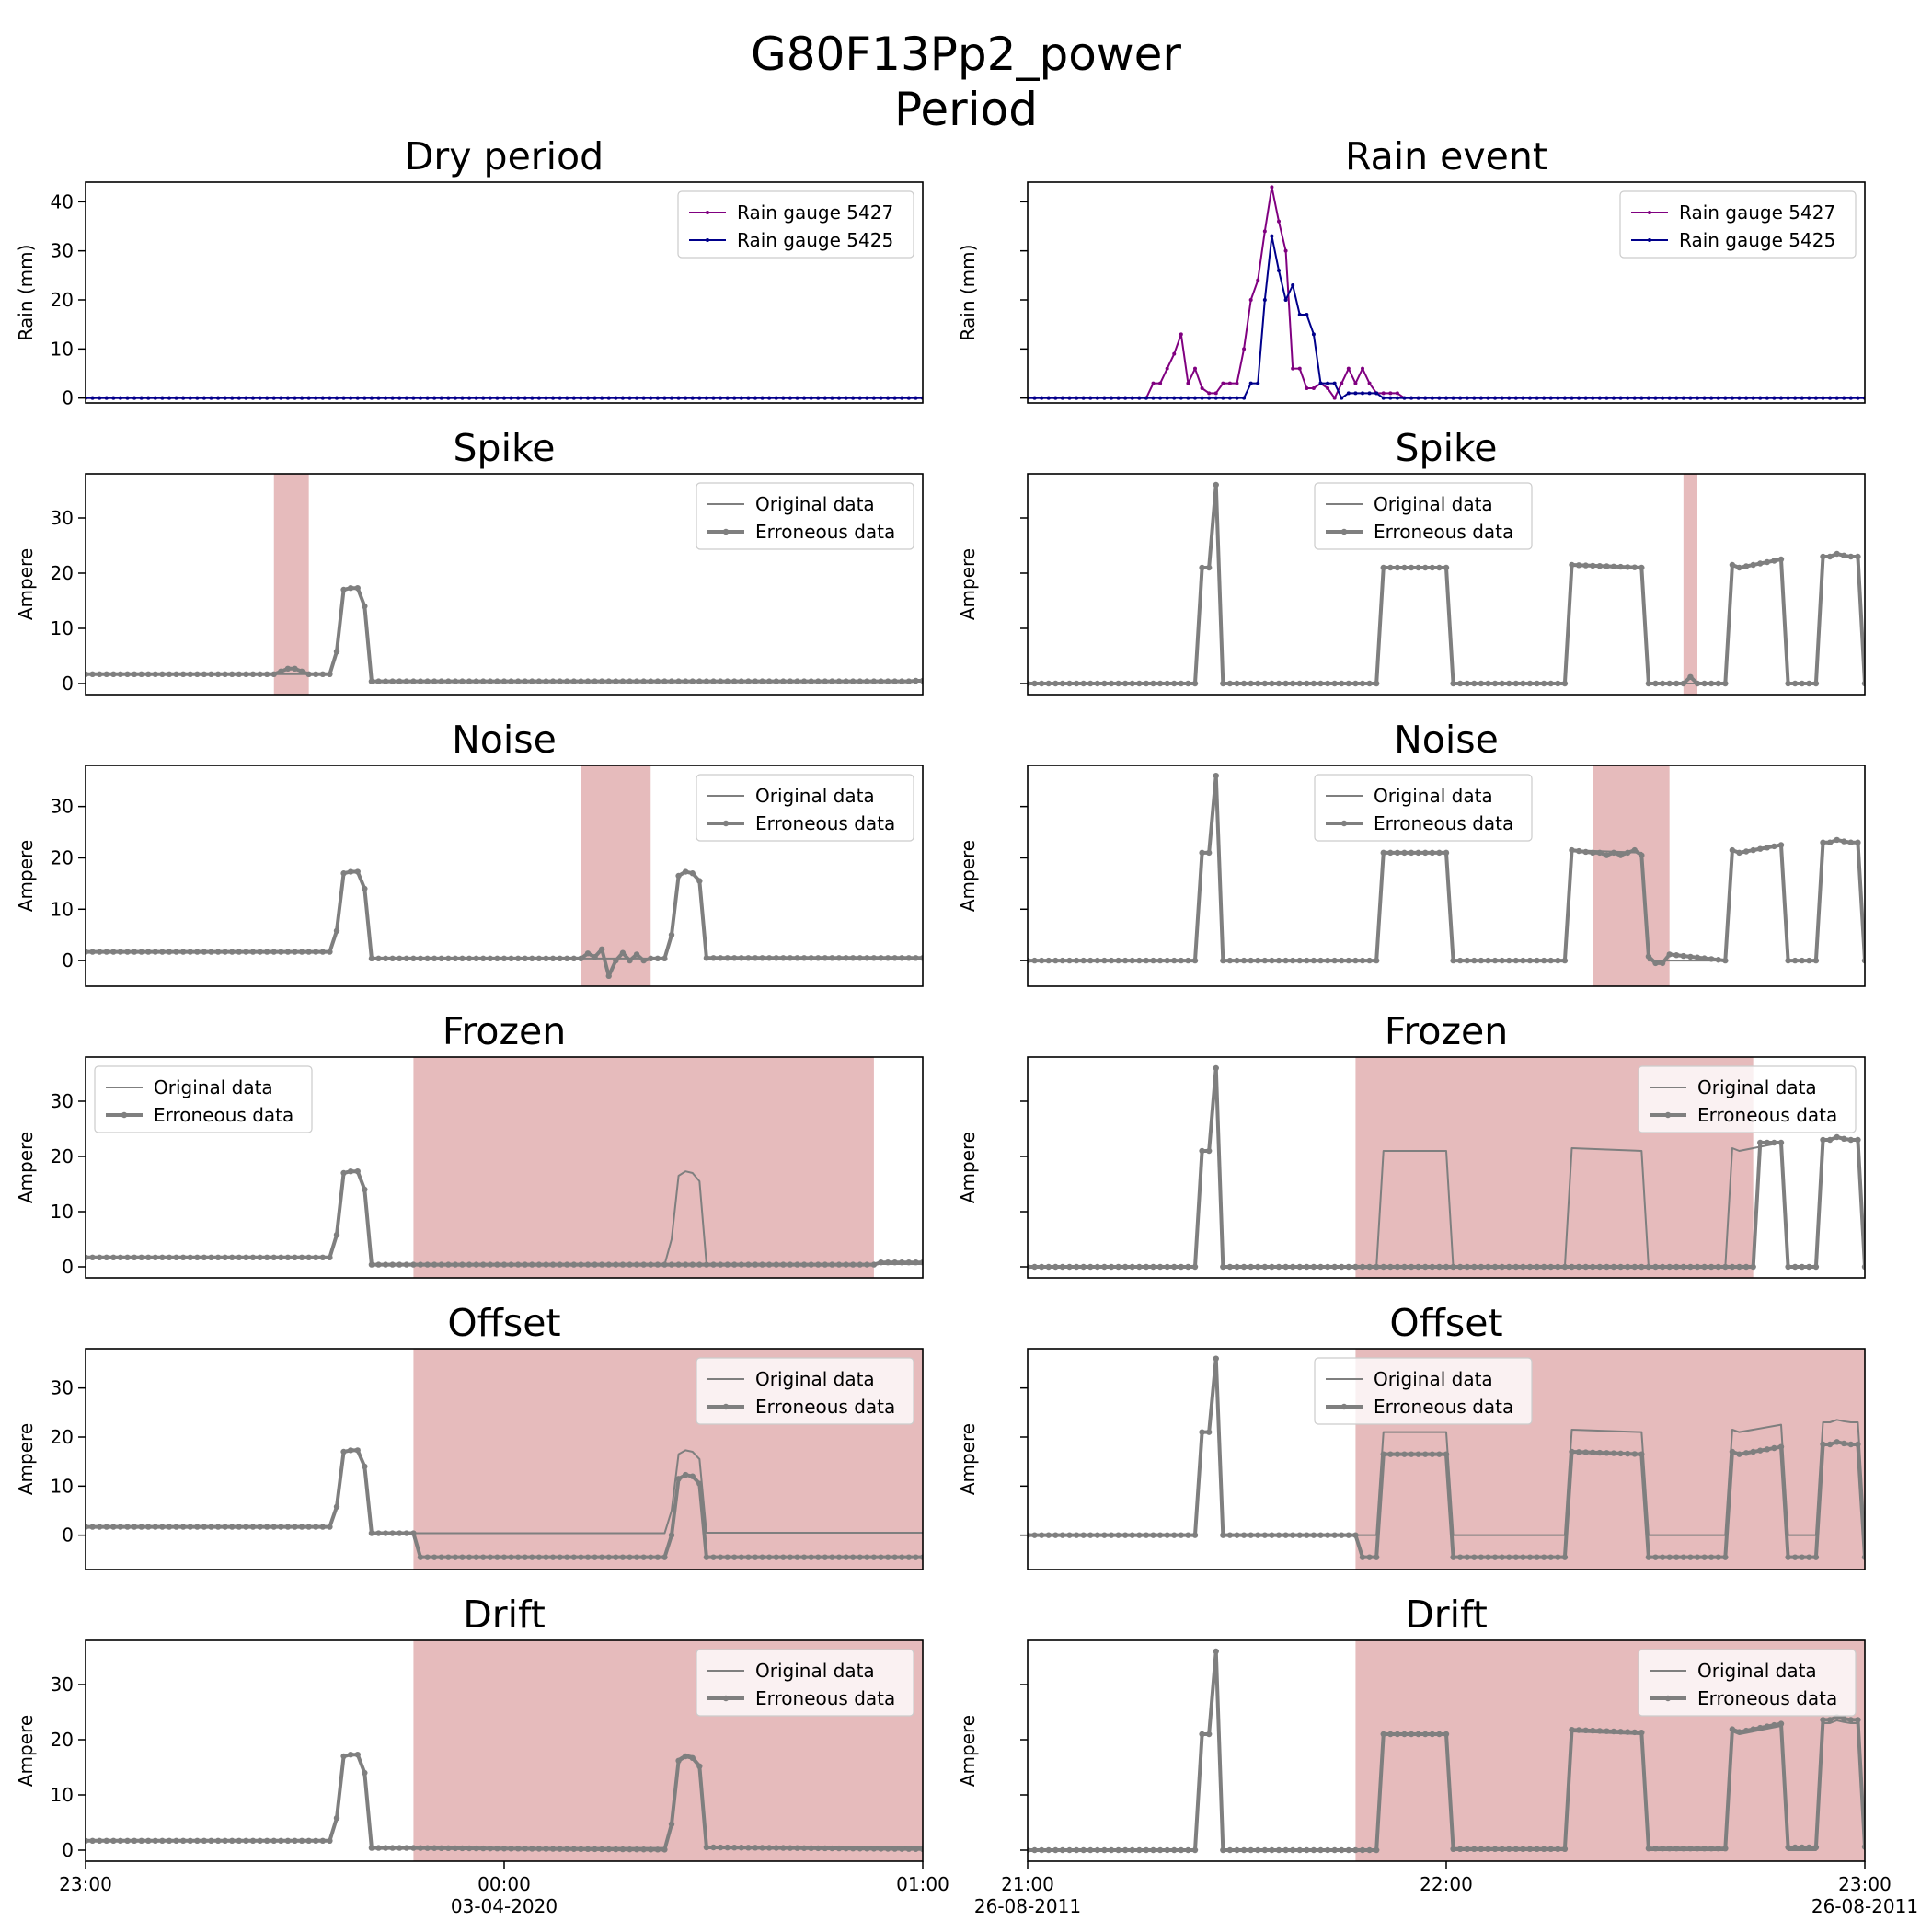 Image resolution: width=1932 pixels, height=1932 pixels. Describe the element at coordinates (1631, 875) in the screenshot. I see `anomaly-region-rain-noise` at that location.